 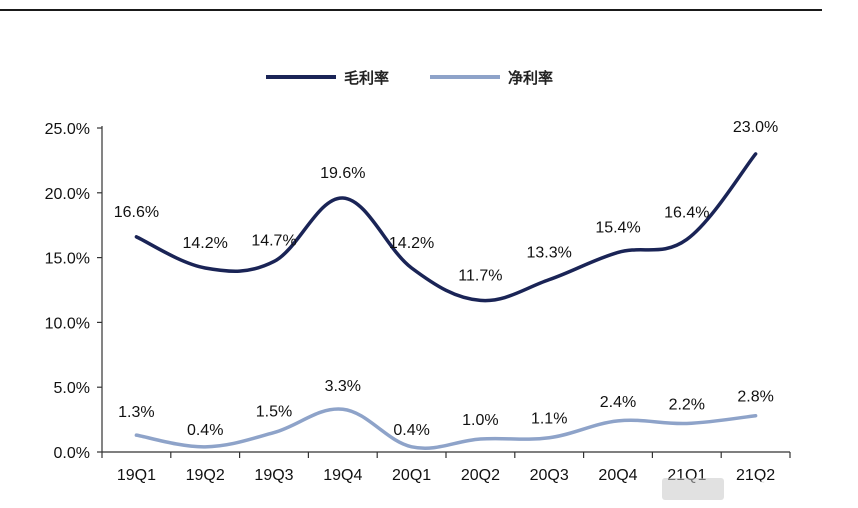 I want to click on y-tick-label: 5.0%, so click(x=72, y=388).